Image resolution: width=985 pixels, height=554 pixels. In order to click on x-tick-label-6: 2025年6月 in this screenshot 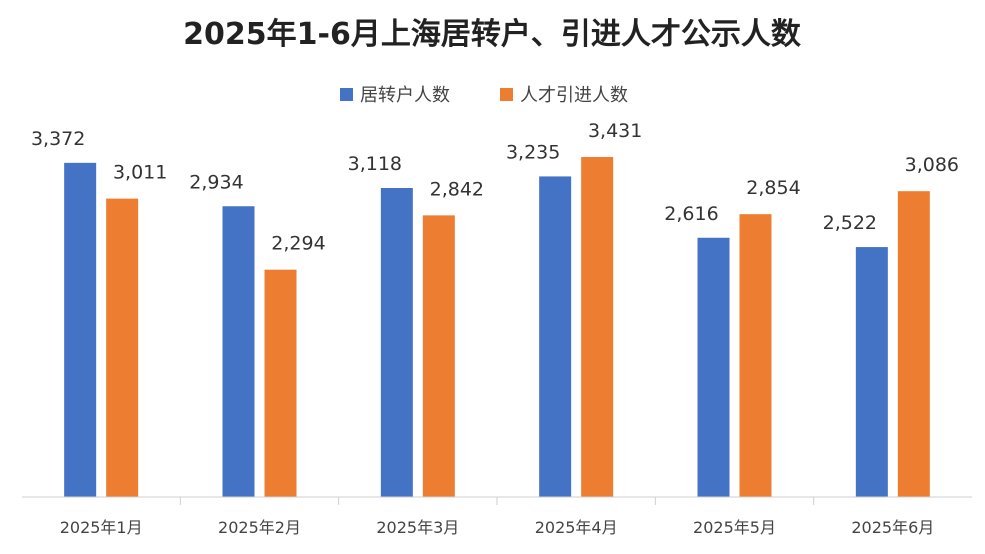, I will do `click(892, 527)`.